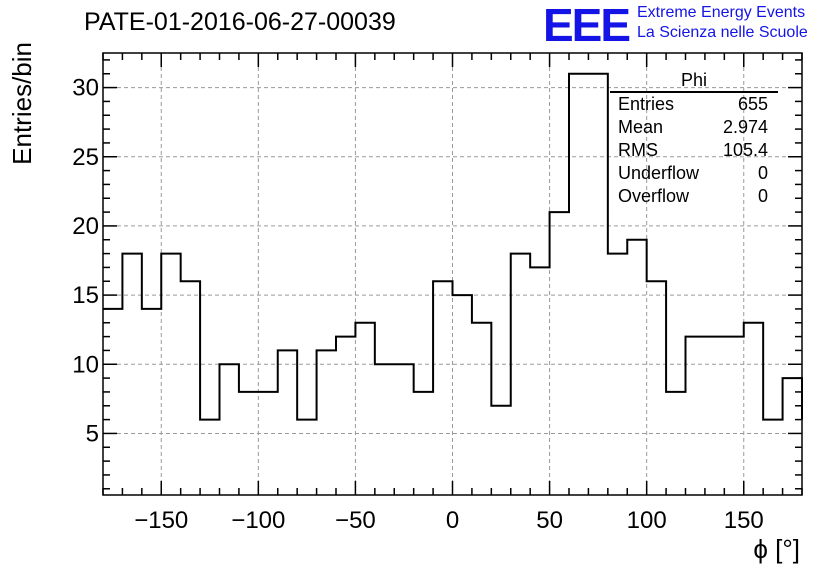  Describe the element at coordinates (694, 196) in the screenshot. I see `stats-row-overflow: Overflow 0` at that location.